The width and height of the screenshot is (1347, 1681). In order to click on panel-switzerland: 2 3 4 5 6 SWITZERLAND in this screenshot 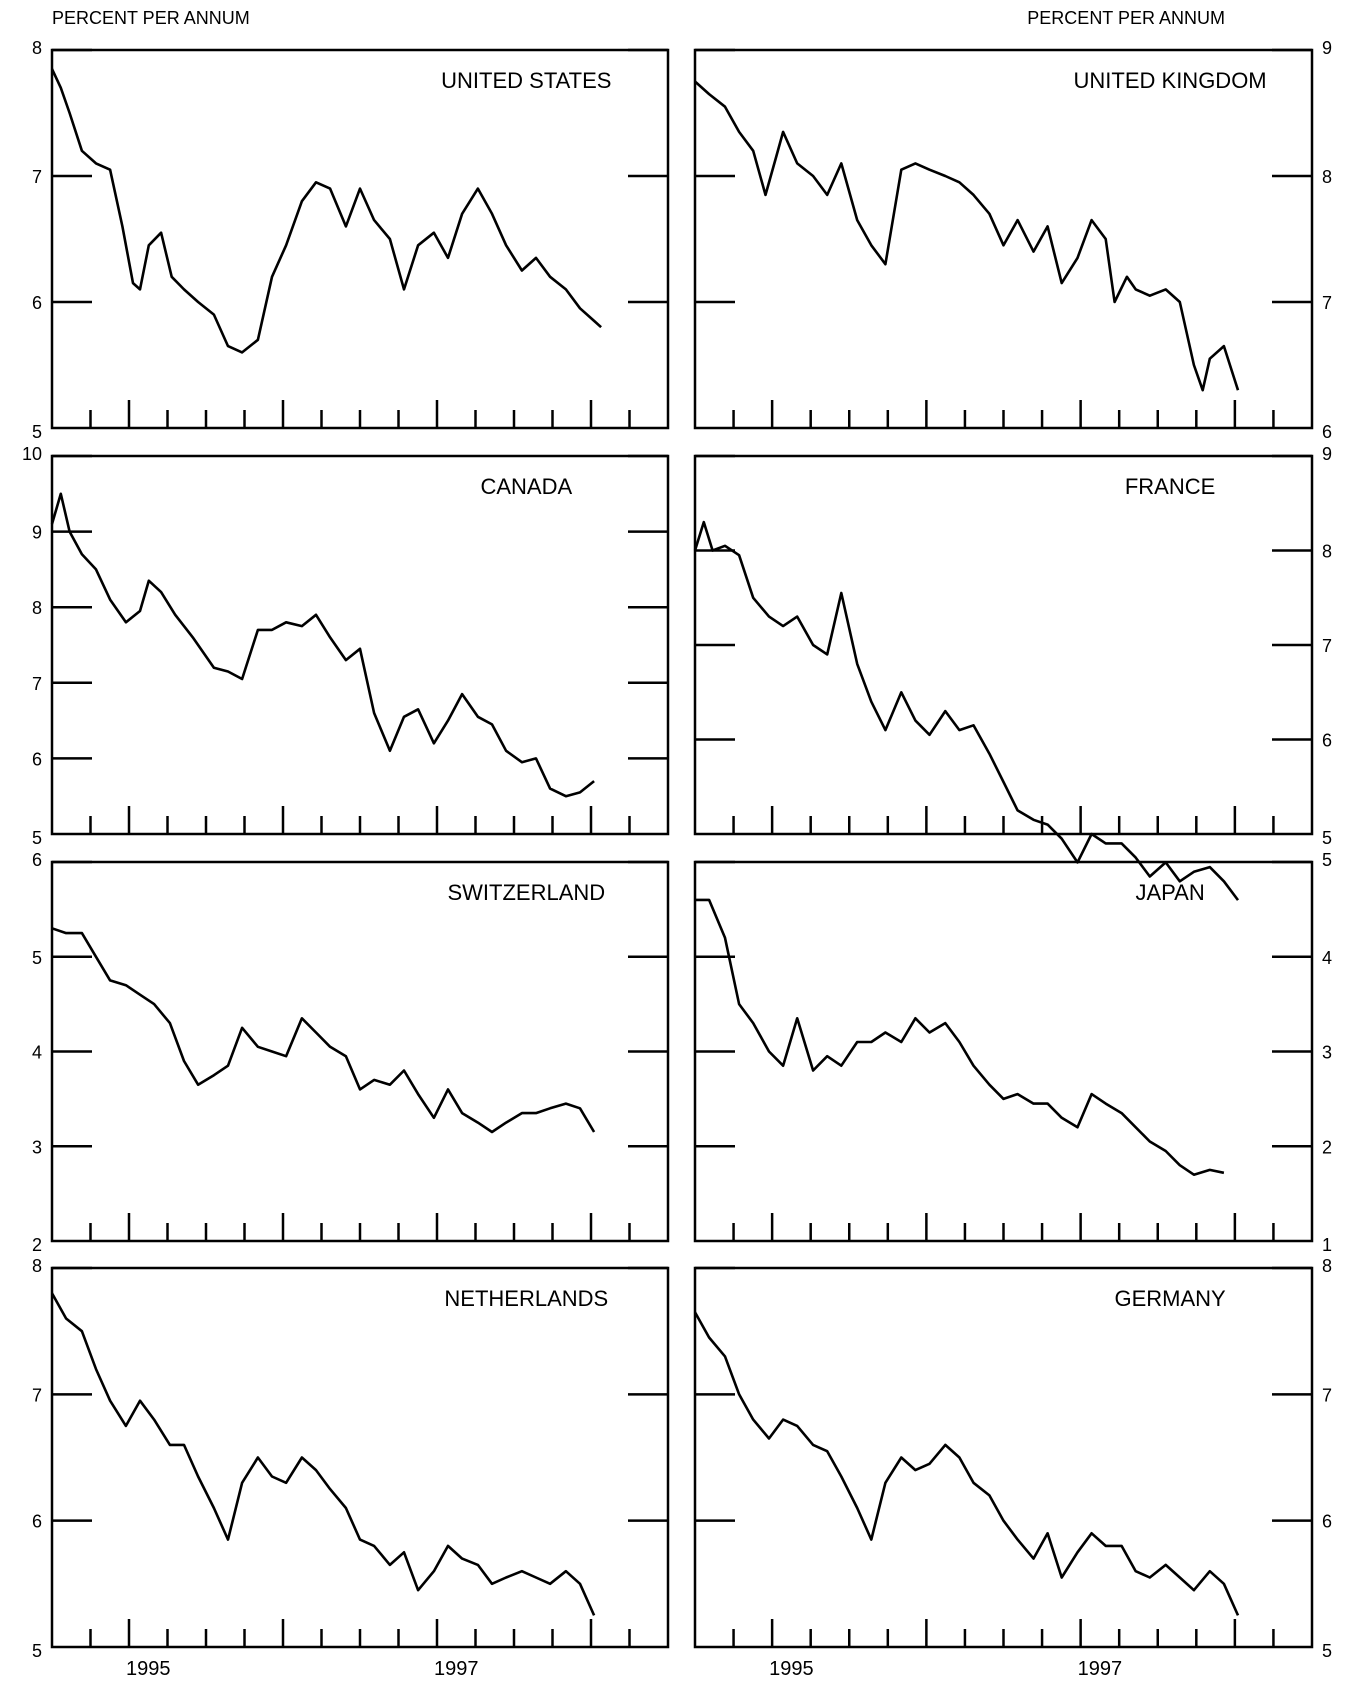, I will do `click(351, 1052)`.